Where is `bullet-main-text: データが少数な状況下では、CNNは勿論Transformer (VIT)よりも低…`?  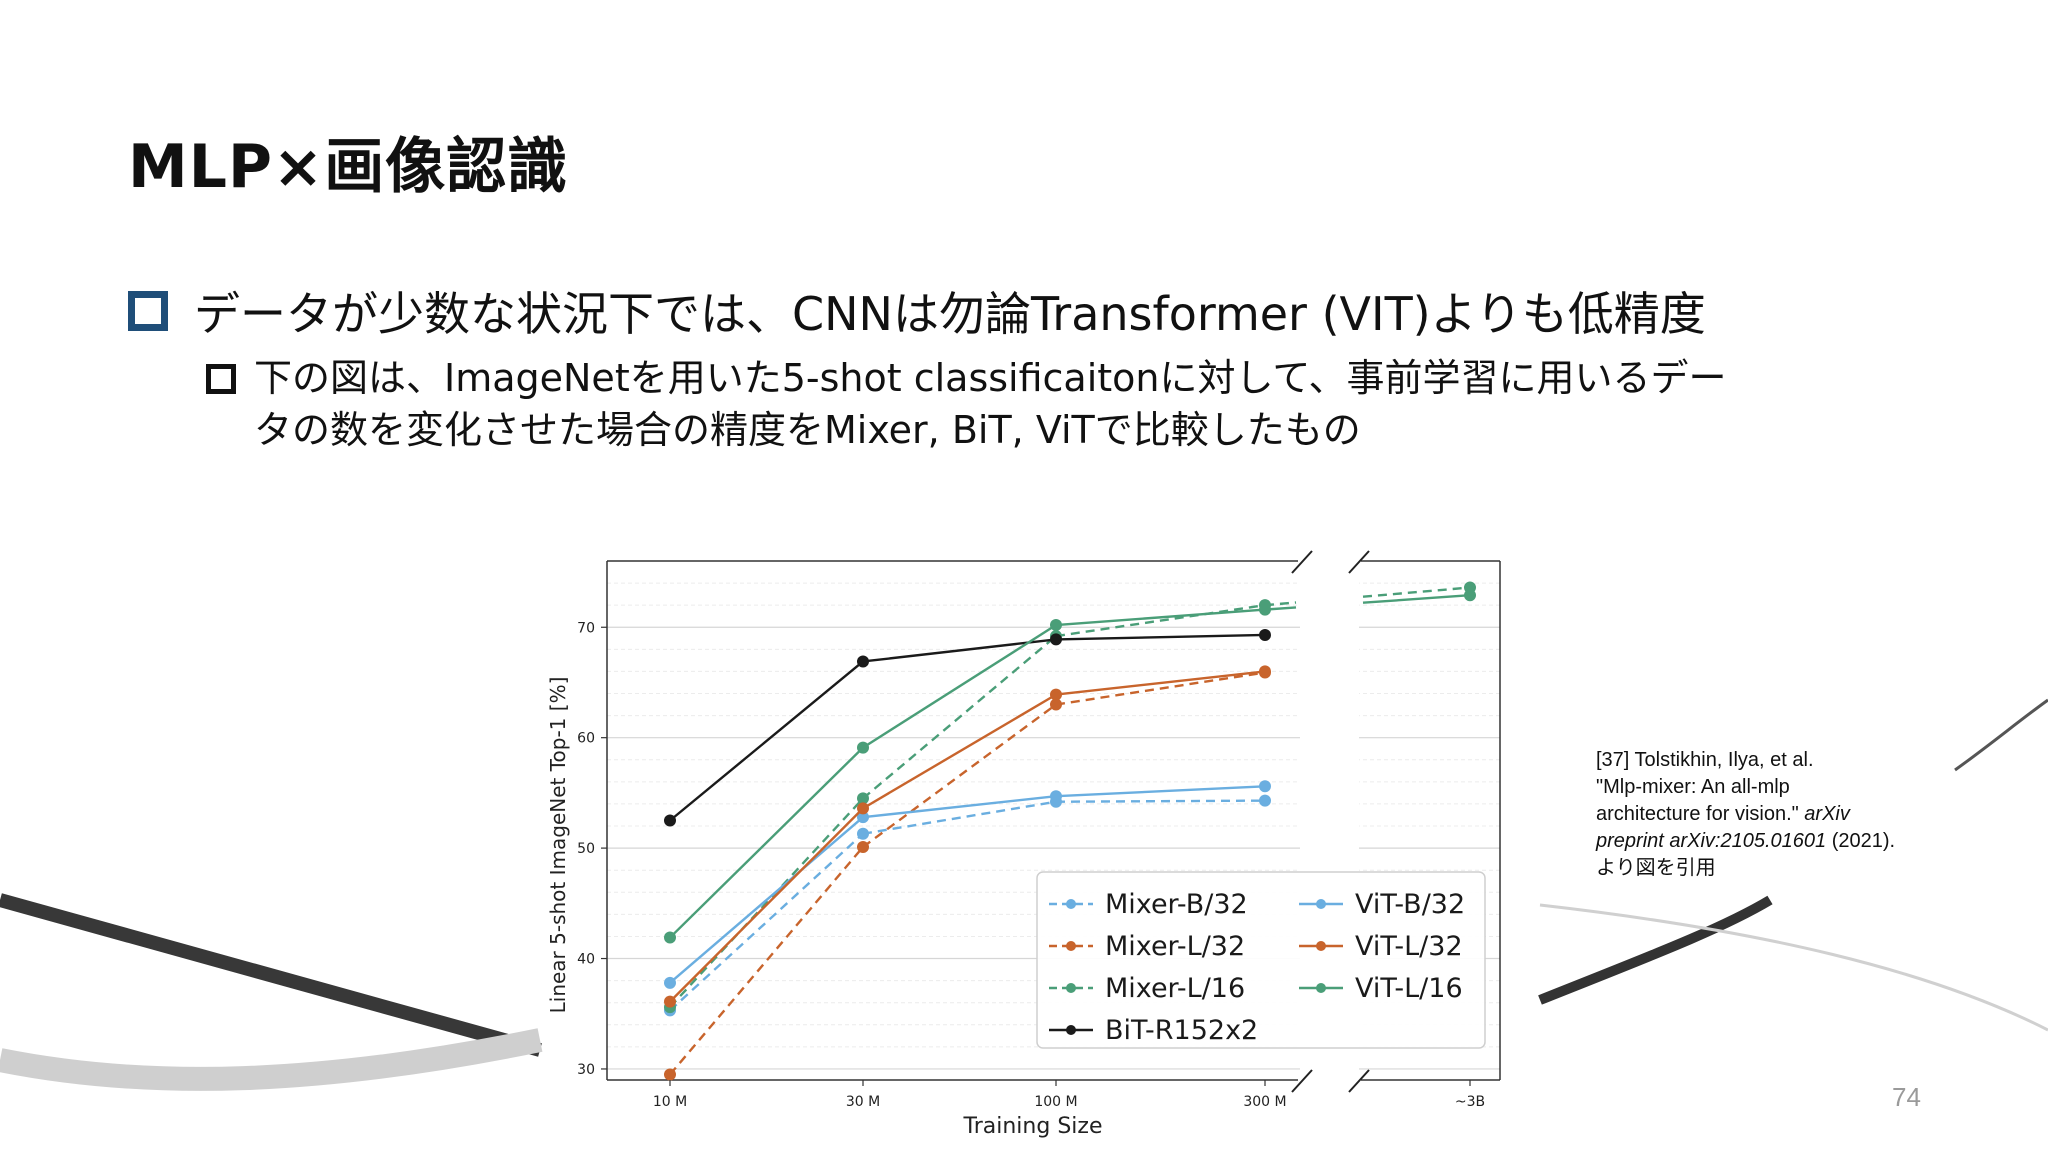
bullet-main-text: データが少数な状況下では、CNNは勿論Transformer (VIT)よりも低… is located at coordinates (950, 314).